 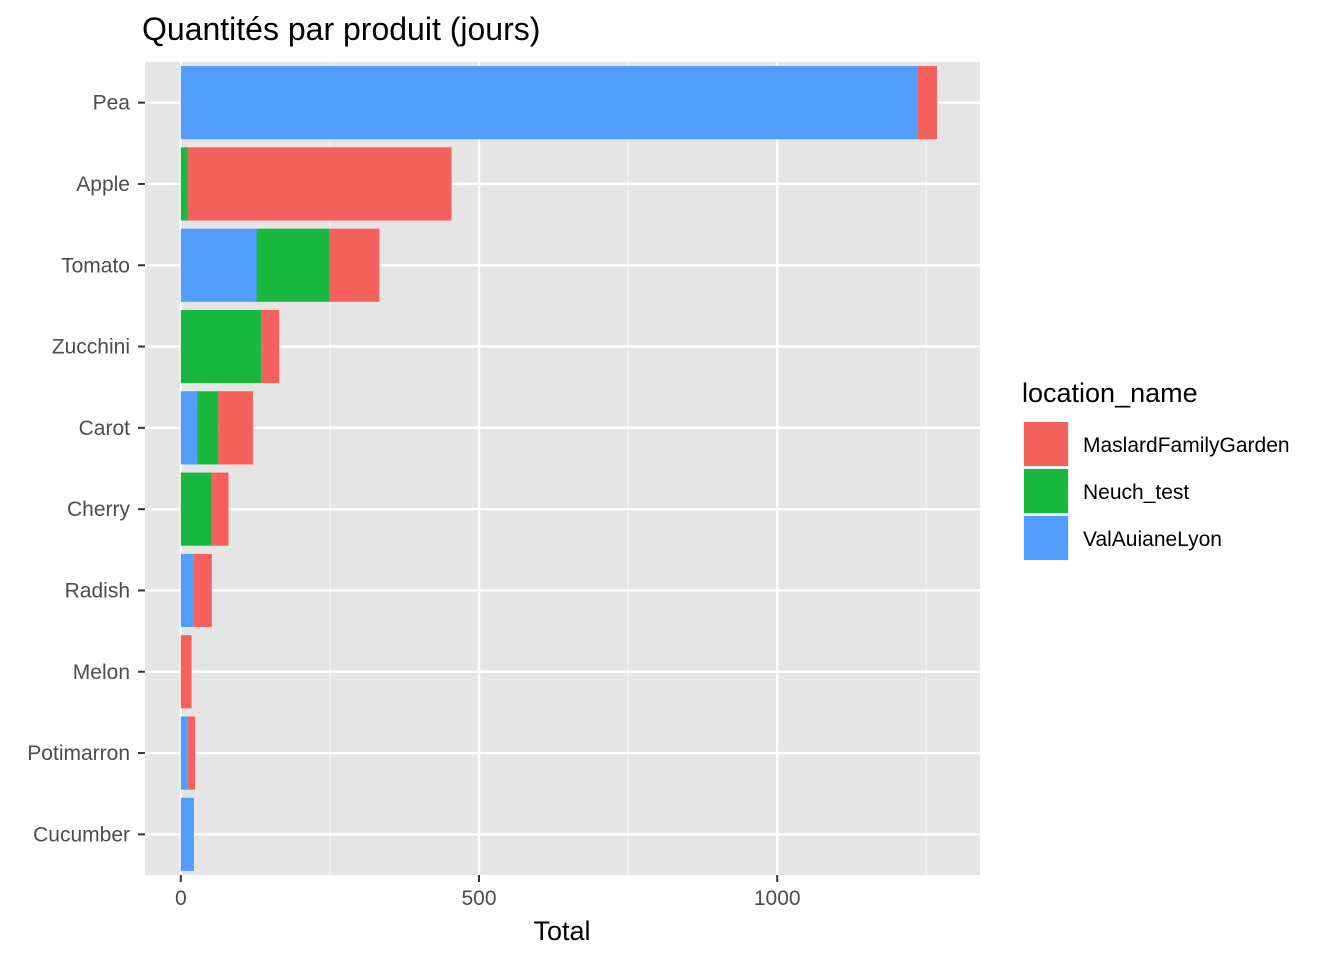 I want to click on bar-apple-maslardfamilygarden, so click(x=319, y=184).